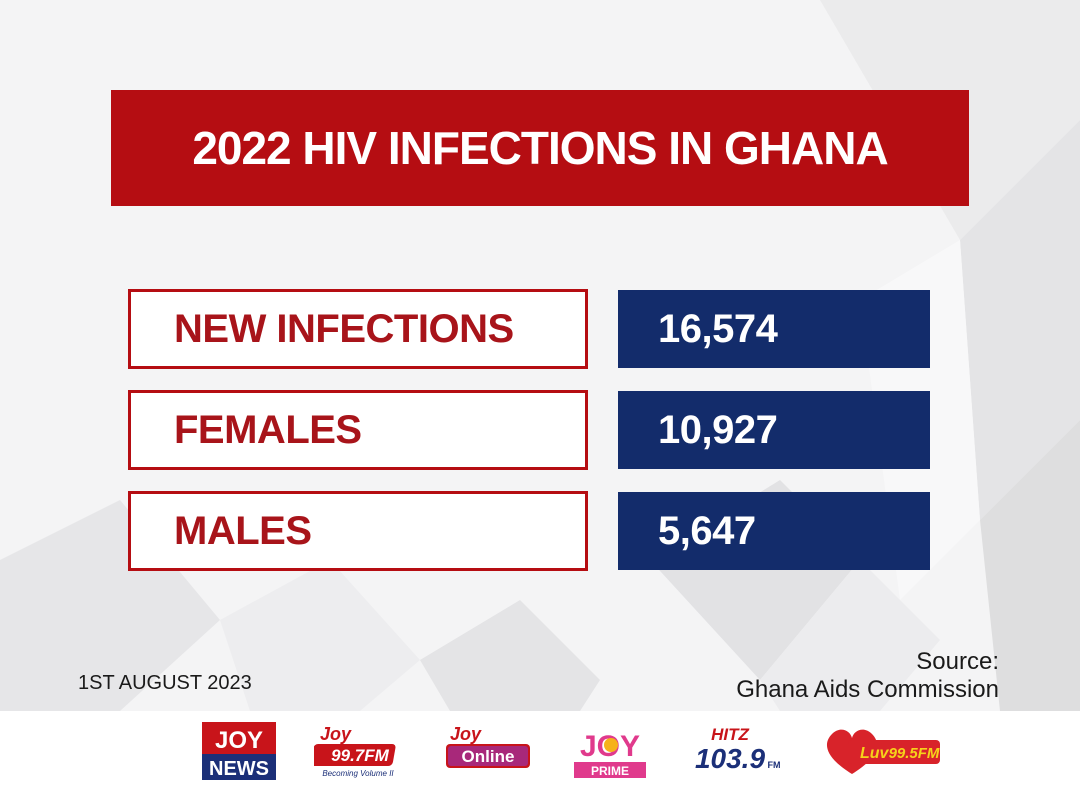 The image size is (1080, 791). Describe the element at coordinates (243, 530) in the screenshot. I see `row-label-text: MALES` at that location.